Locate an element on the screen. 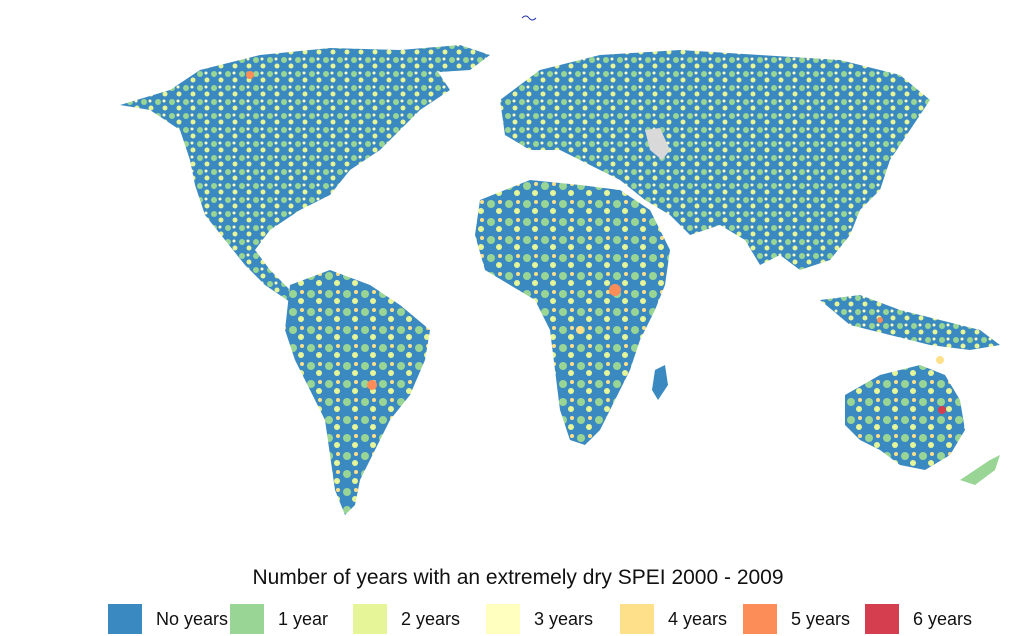 This screenshot has width=1036, height=636. legend-label: 2 years is located at coordinates (431, 618).